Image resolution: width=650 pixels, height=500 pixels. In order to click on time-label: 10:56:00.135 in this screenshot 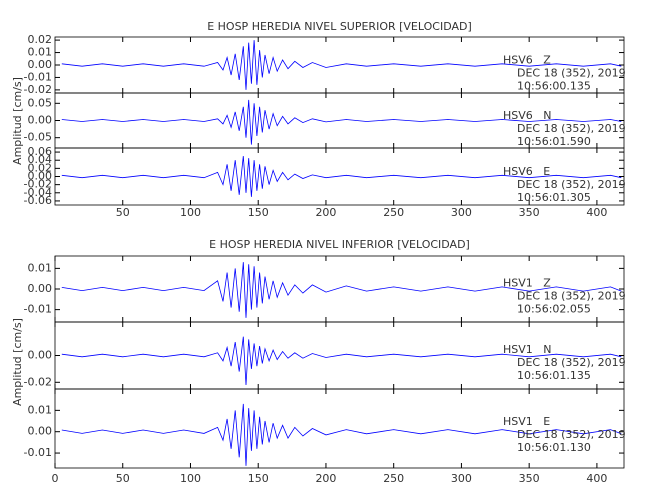, I will do `click(554, 86)`.